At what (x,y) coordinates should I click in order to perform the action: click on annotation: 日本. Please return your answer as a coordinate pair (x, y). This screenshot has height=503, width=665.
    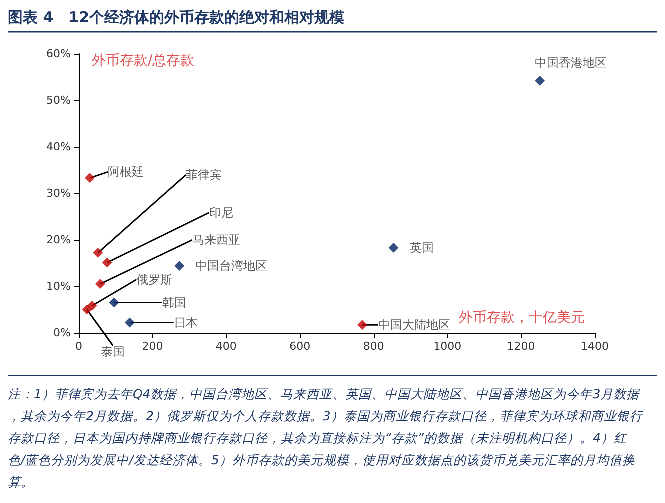
    Looking at the image, I should click on (186, 323).